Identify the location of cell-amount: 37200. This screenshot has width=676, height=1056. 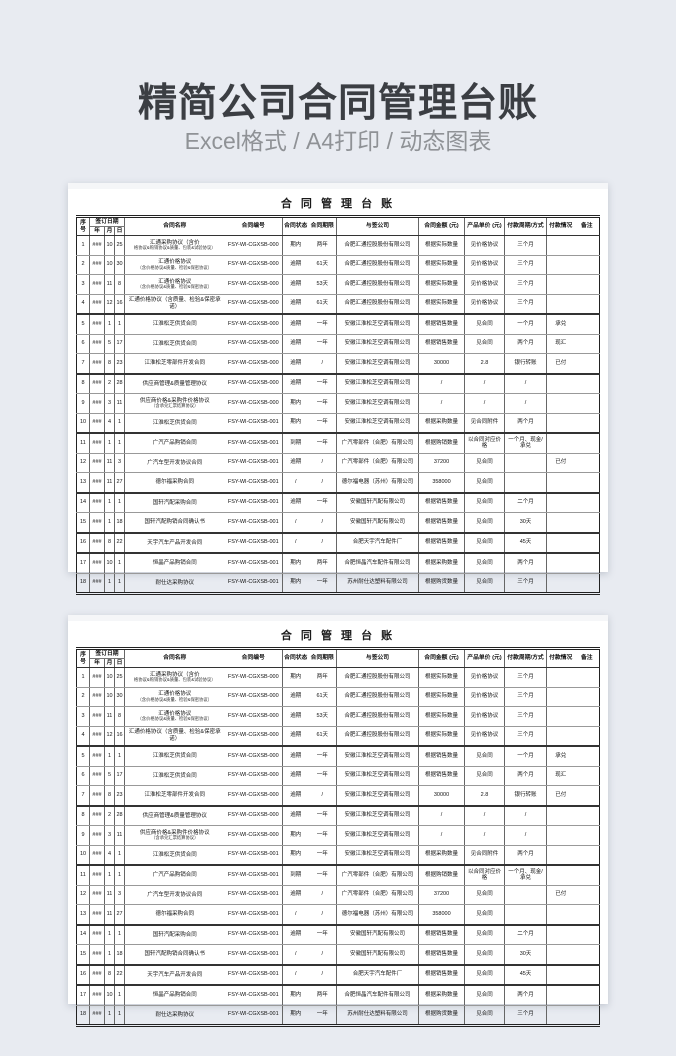
(441, 463).